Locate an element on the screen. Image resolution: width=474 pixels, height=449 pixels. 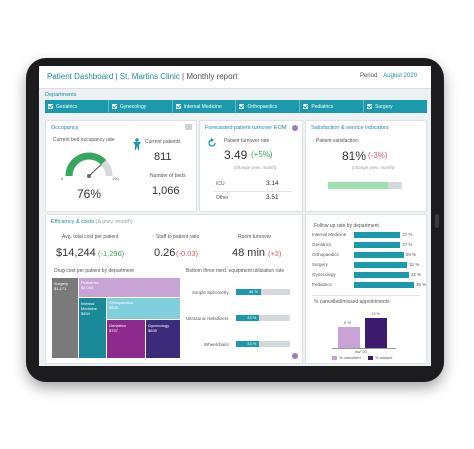
dept-filter-surgery: Surgery is located at coordinates (395, 106).